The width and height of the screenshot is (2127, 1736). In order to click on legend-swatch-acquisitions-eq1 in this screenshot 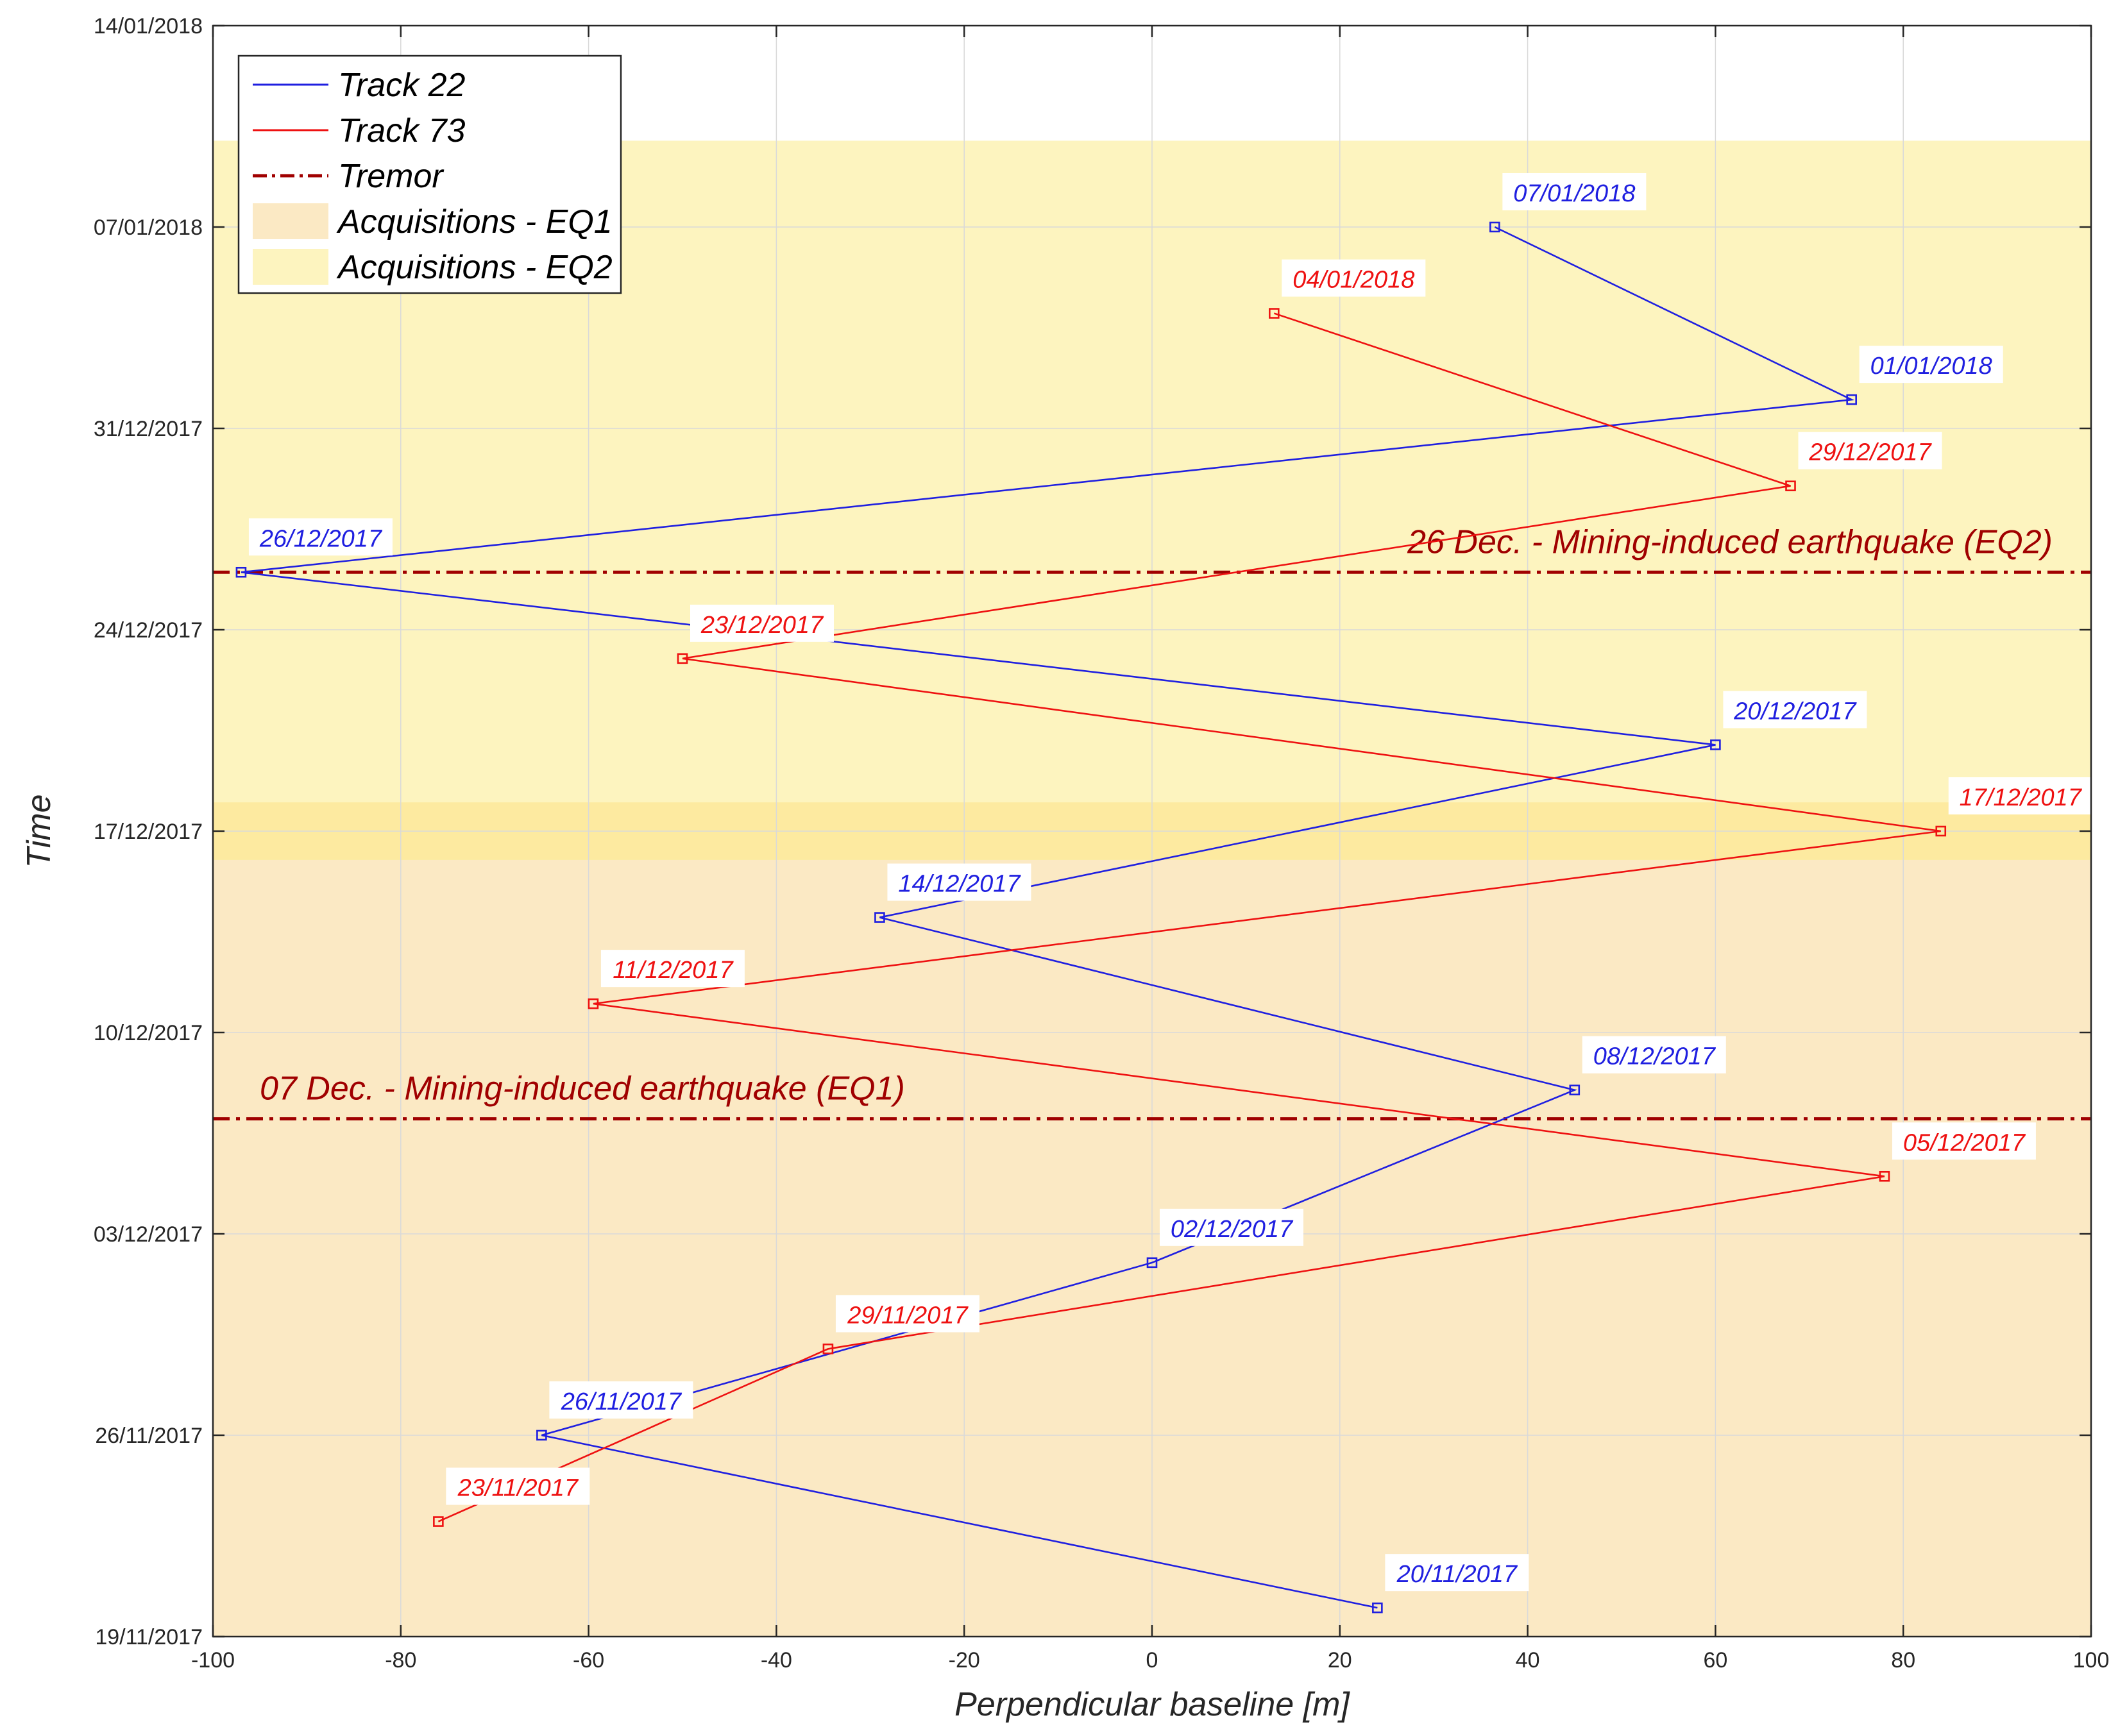, I will do `click(290, 221)`.